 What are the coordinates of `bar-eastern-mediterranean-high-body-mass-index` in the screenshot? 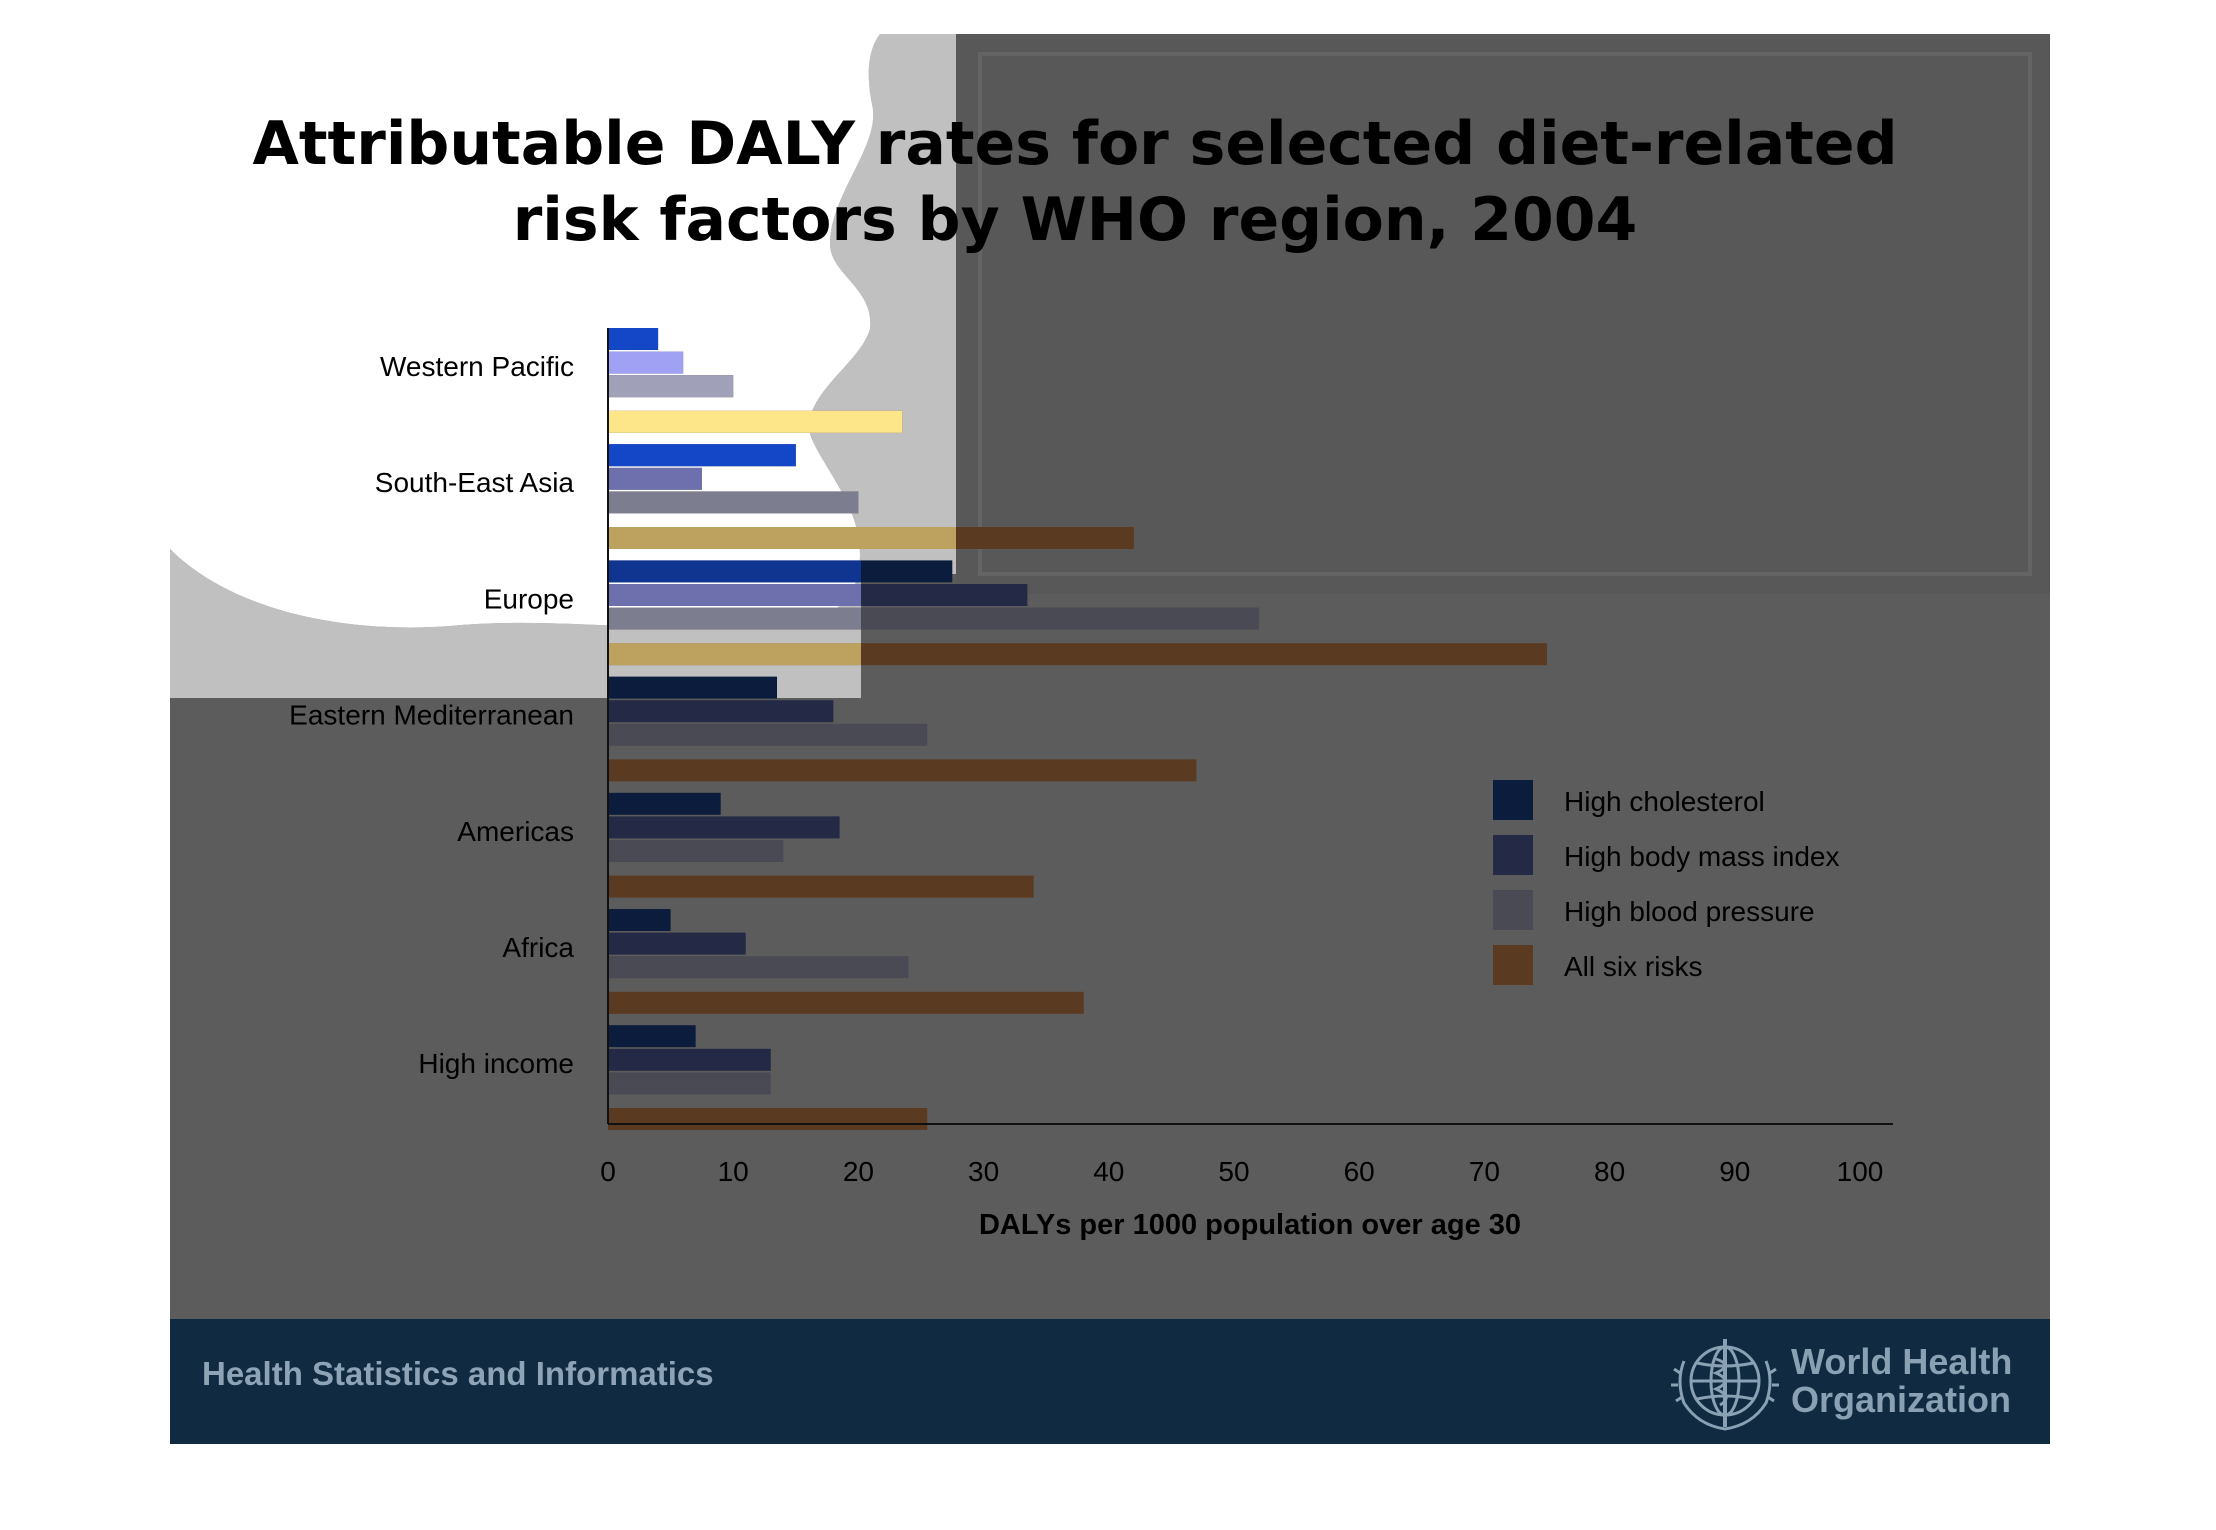 It's located at (721, 711).